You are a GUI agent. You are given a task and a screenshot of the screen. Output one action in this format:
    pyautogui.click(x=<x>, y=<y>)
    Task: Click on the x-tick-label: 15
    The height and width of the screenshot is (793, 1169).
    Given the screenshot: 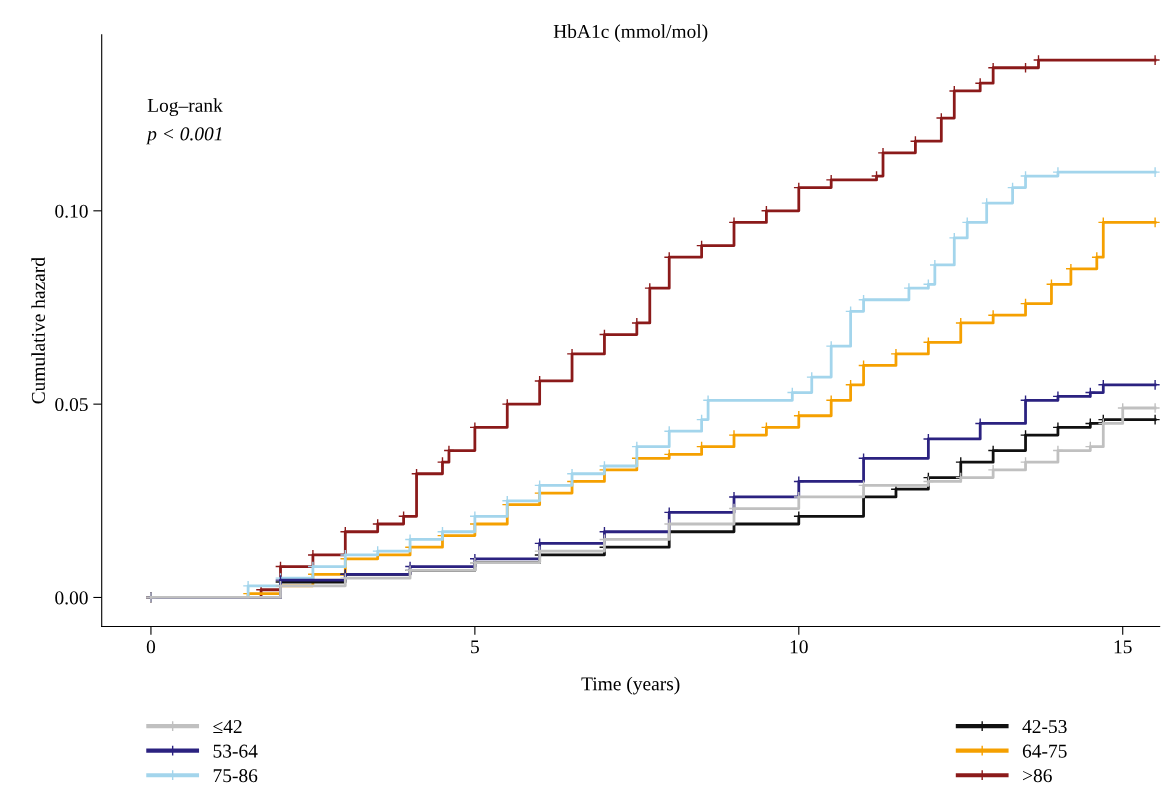 What is the action you would take?
    pyautogui.click(x=1123, y=647)
    